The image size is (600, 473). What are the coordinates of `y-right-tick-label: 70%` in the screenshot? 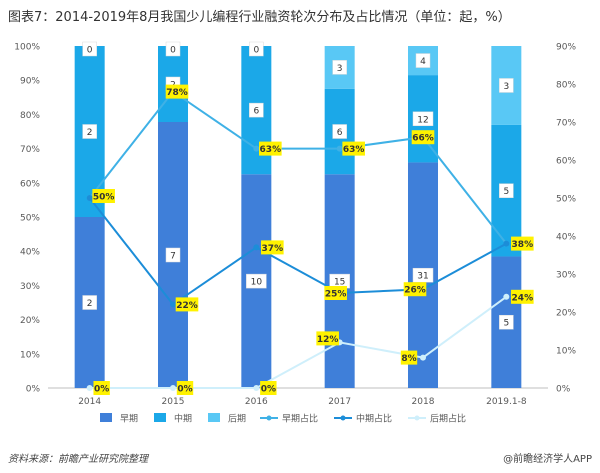 It's located at (566, 124).